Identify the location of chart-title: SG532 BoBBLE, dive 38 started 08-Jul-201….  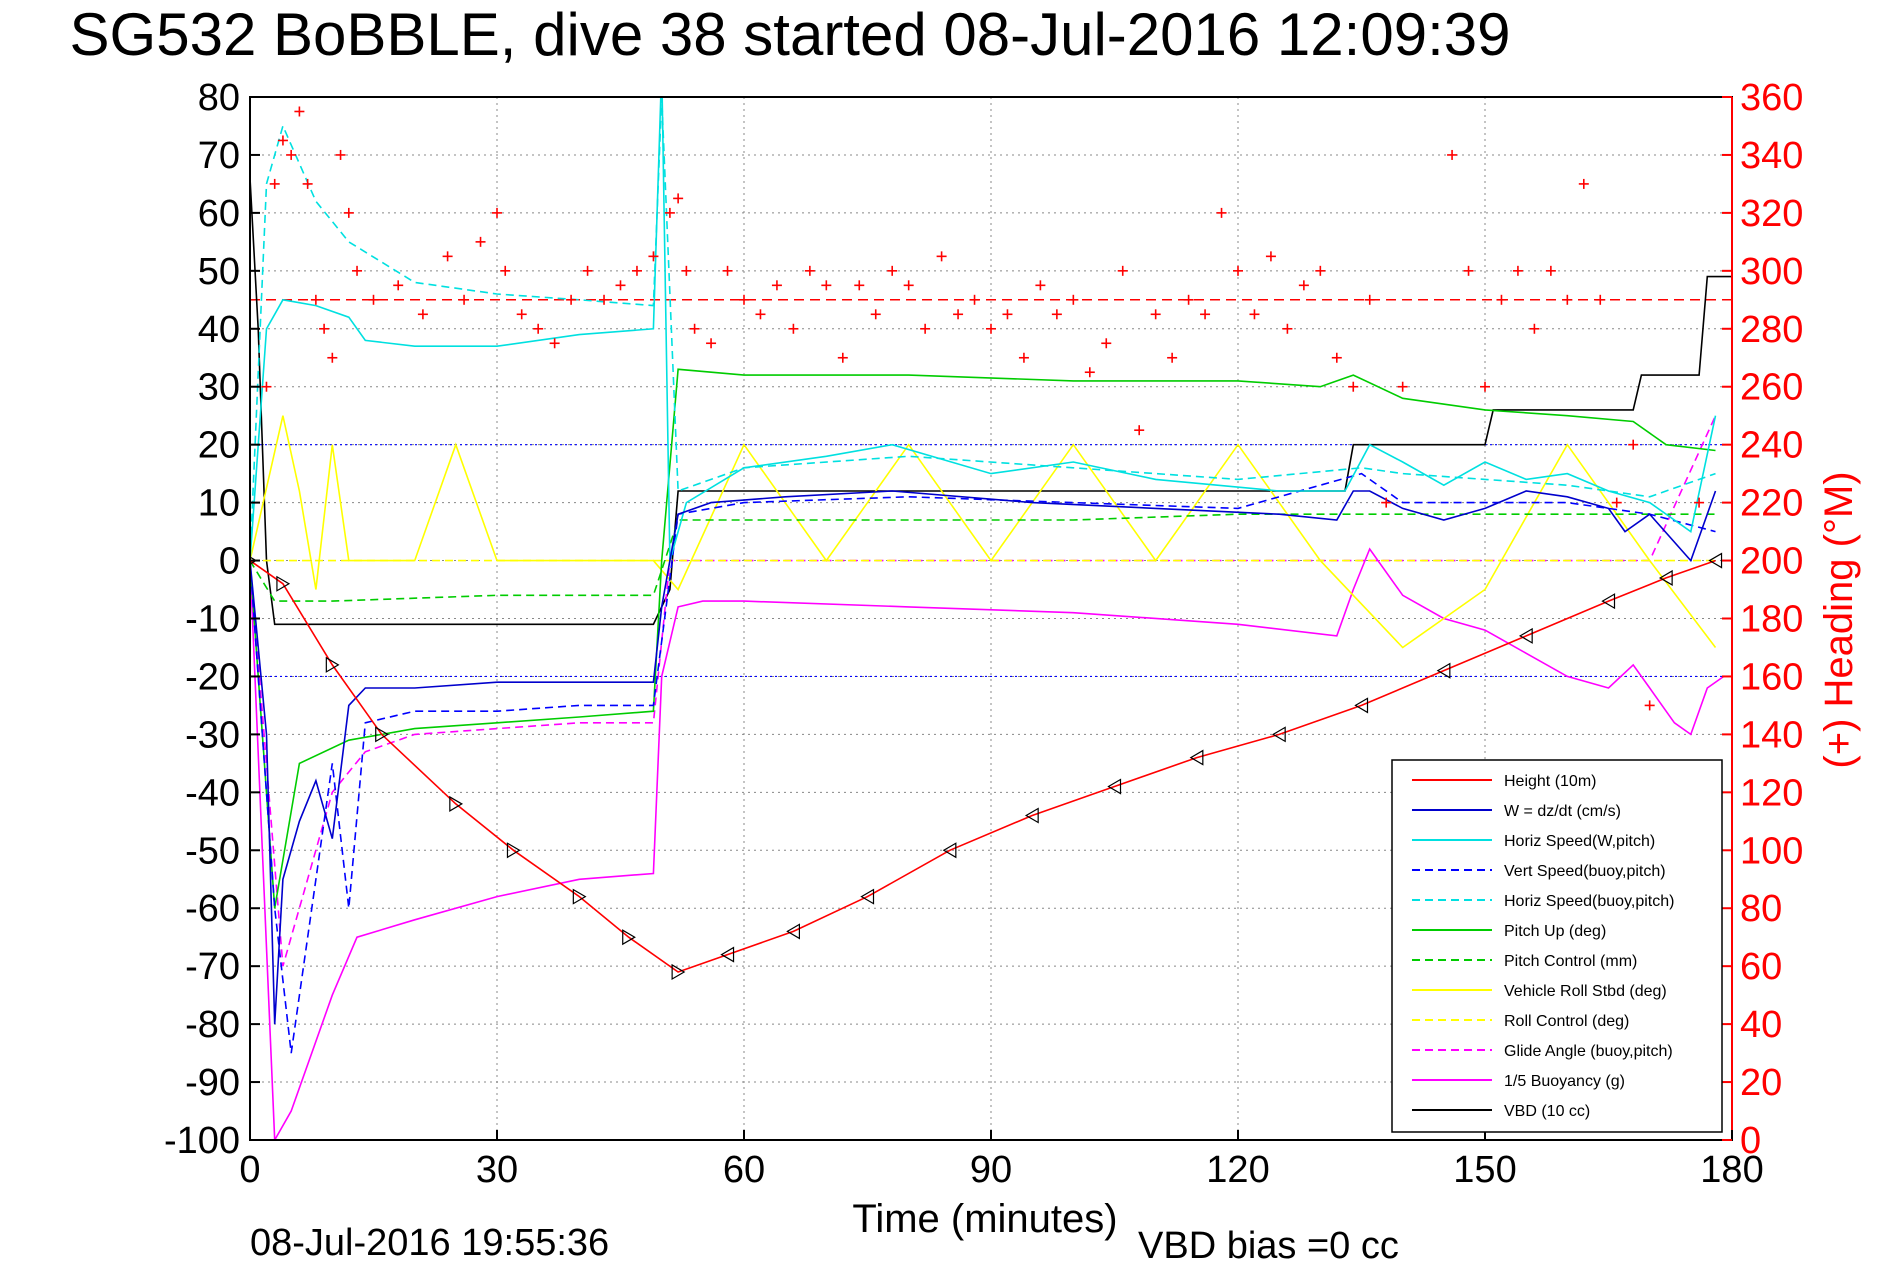
(790, 34).